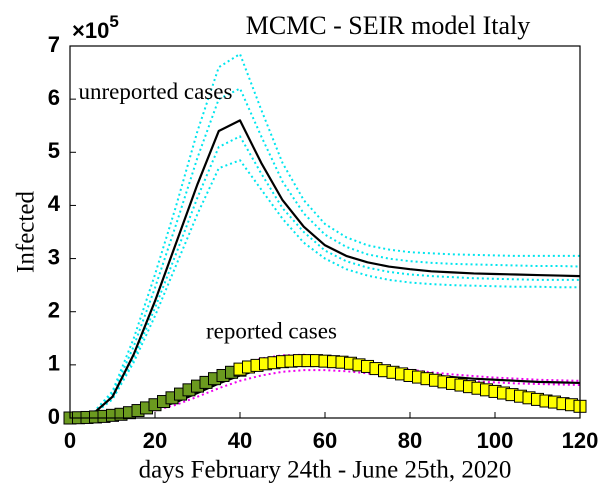 Image resolution: width=608 pixels, height=493 pixels. I want to click on multiplier-base: ×10, so click(90, 30).